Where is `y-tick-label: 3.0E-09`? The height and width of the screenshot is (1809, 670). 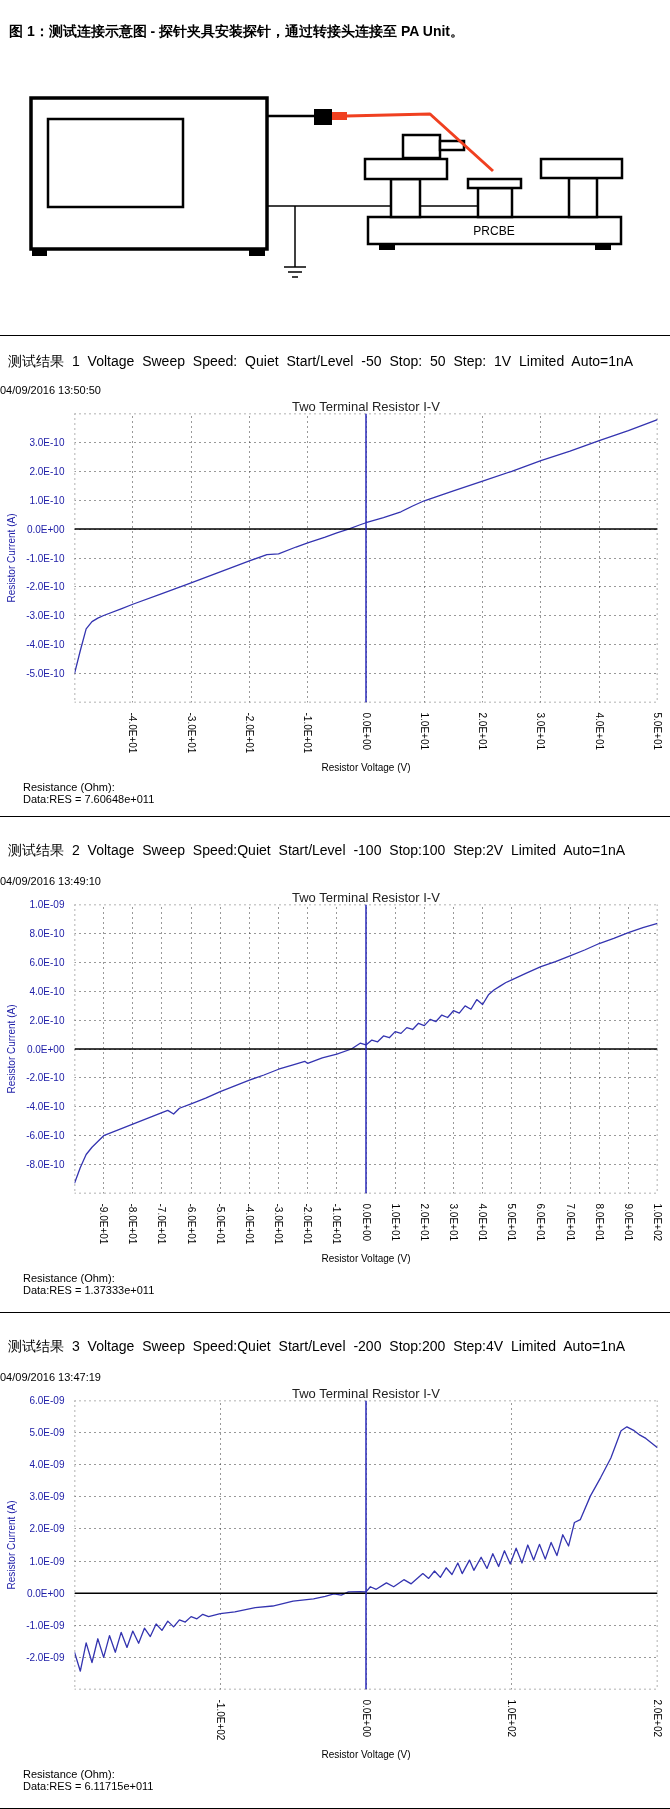 y-tick-label: 3.0E-09 is located at coordinates (47, 1497).